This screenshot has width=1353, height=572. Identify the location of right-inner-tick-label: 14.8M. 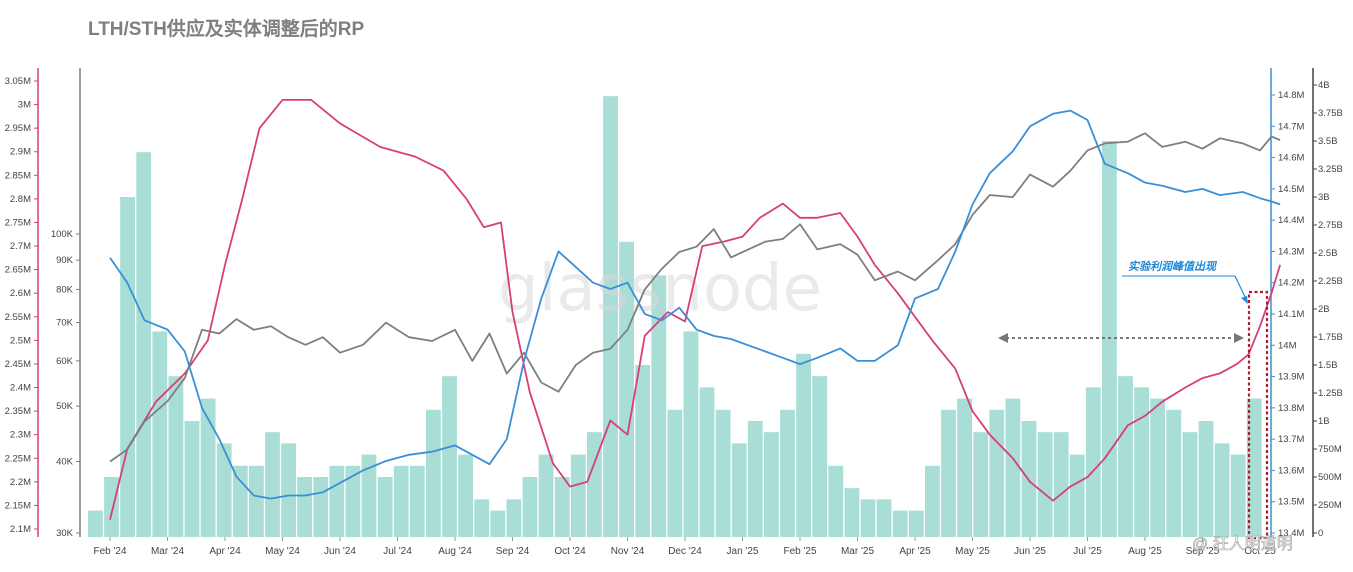
(1291, 95).